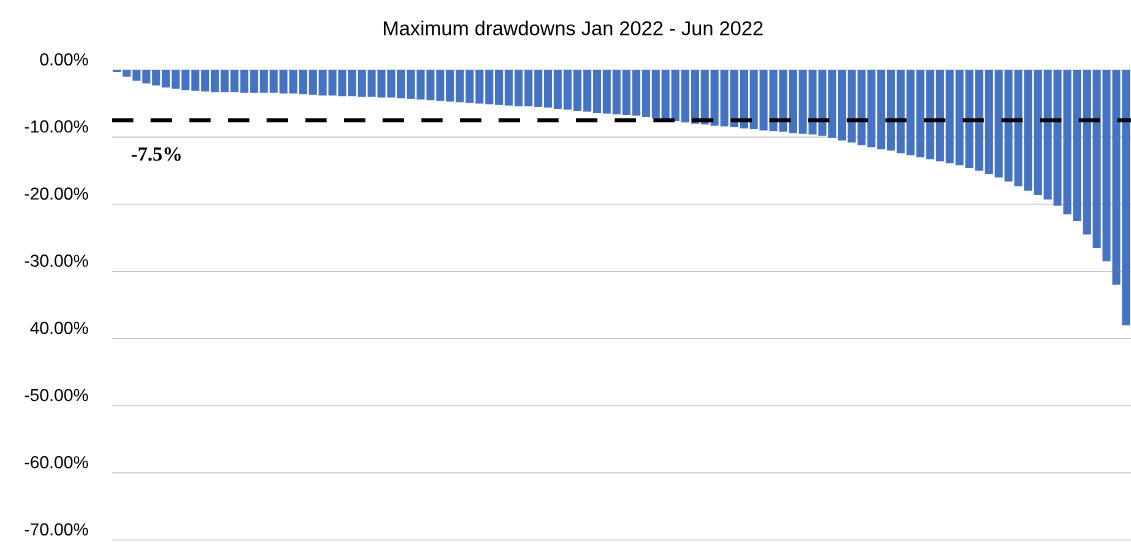 The image size is (1131, 544). What do you see at coordinates (59, 328) in the screenshot?
I see `y-tick-label: 40.00%` at bounding box center [59, 328].